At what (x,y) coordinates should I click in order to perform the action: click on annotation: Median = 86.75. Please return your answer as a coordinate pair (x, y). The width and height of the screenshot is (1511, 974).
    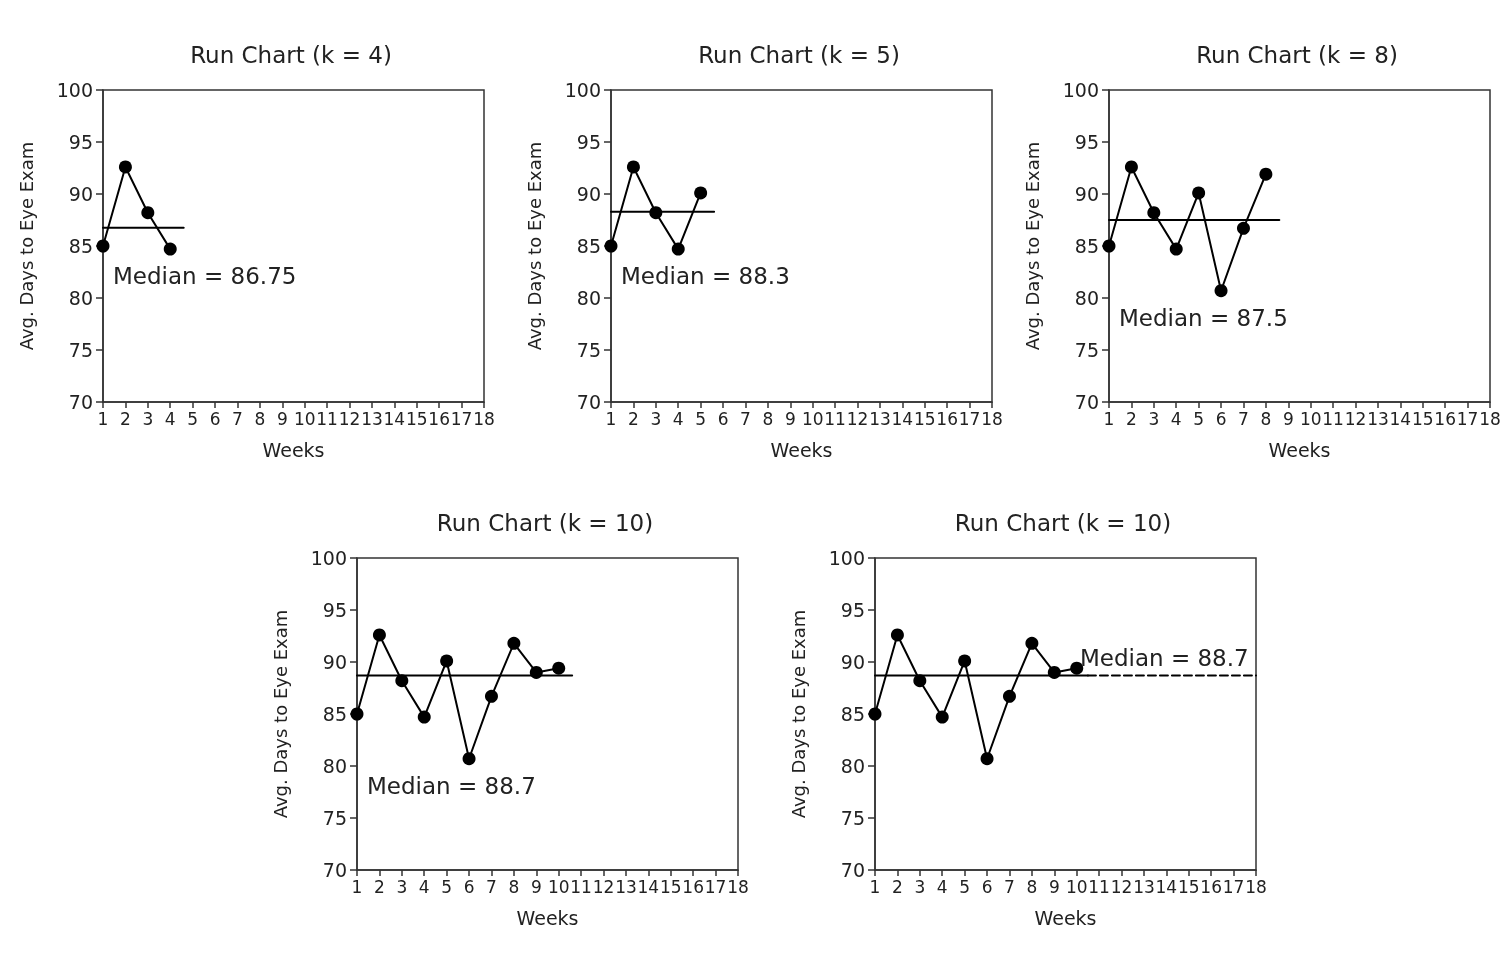
    Looking at the image, I should click on (205, 276).